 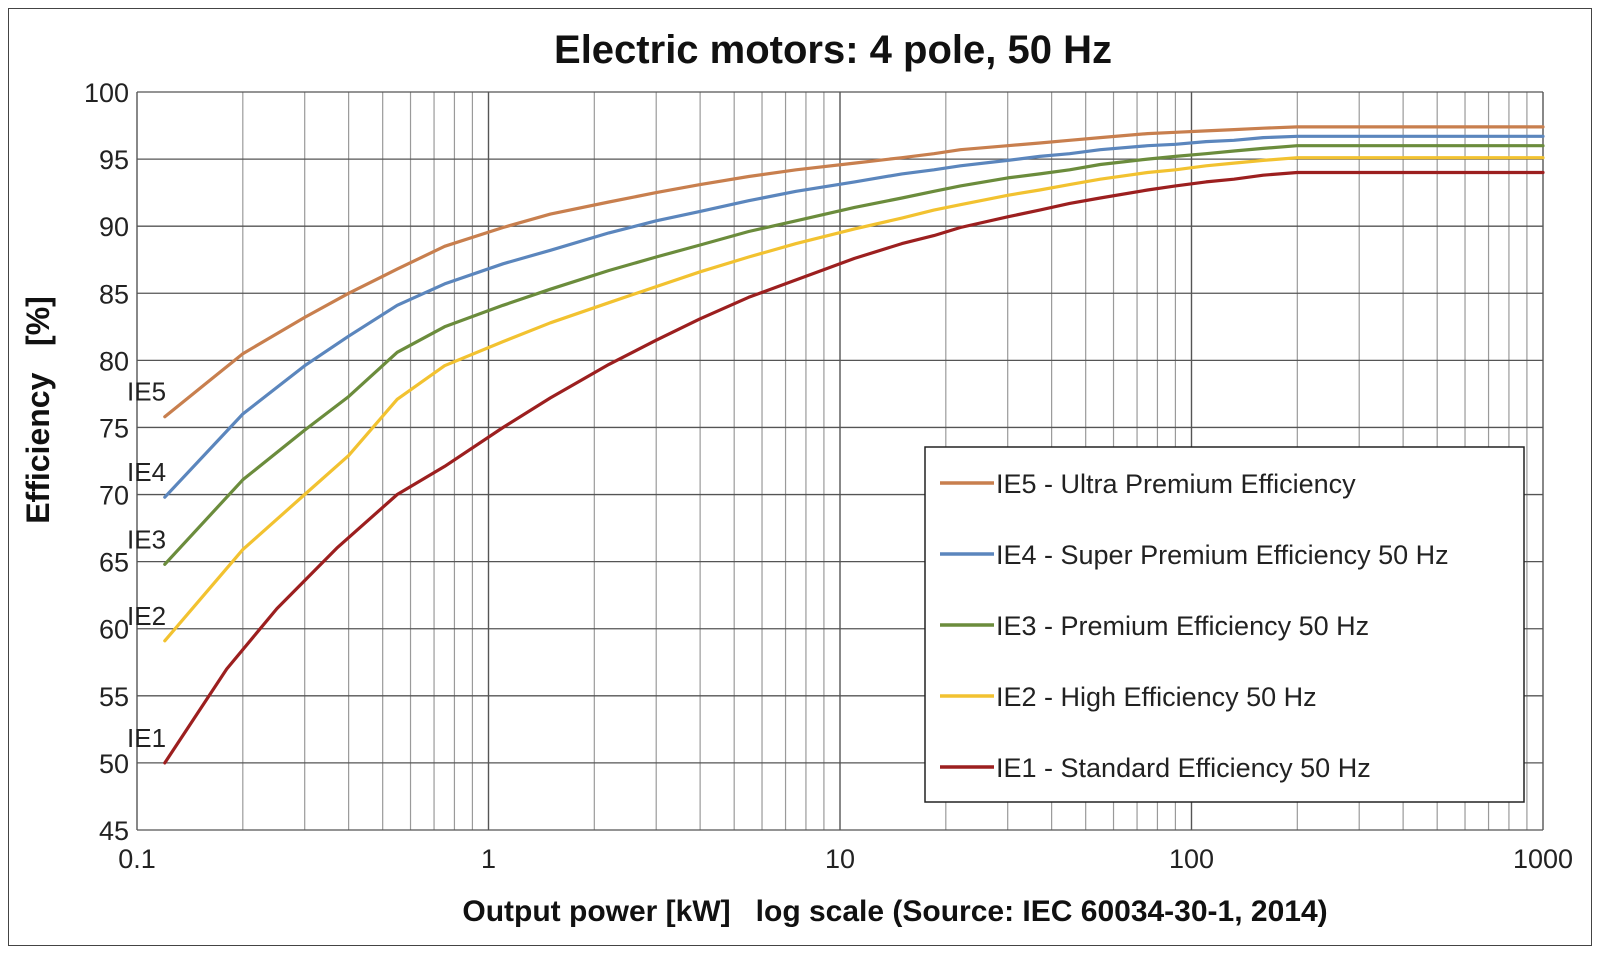 What do you see at coordinates (146, 616) in the screenshot?
I see `series-end-label: IE2` at bounding box center [146, 616].